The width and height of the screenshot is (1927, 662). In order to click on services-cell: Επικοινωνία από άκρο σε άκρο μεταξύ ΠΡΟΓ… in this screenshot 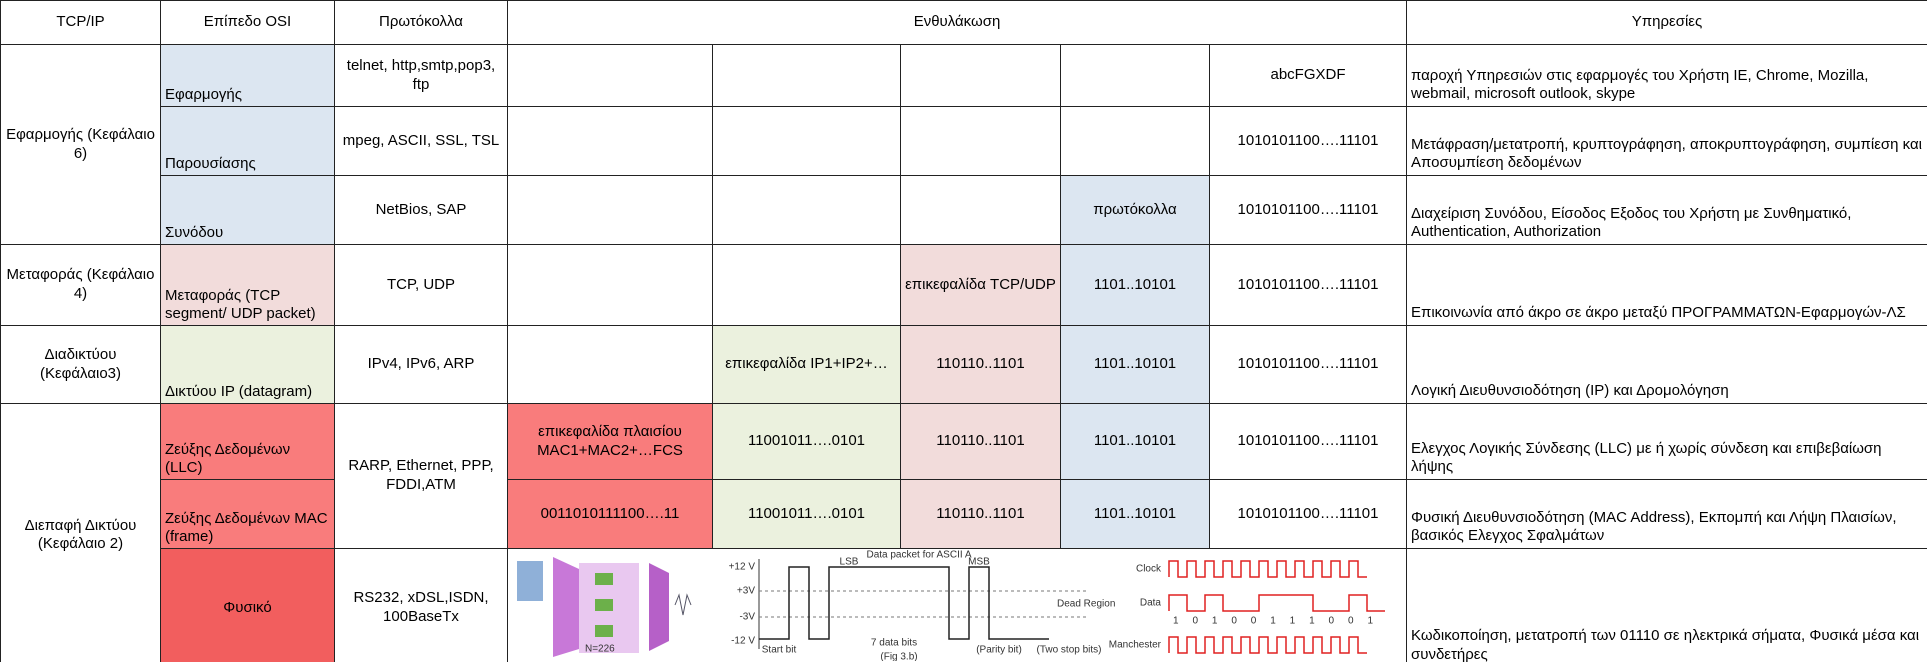, I will do `click(1666, 285)`.